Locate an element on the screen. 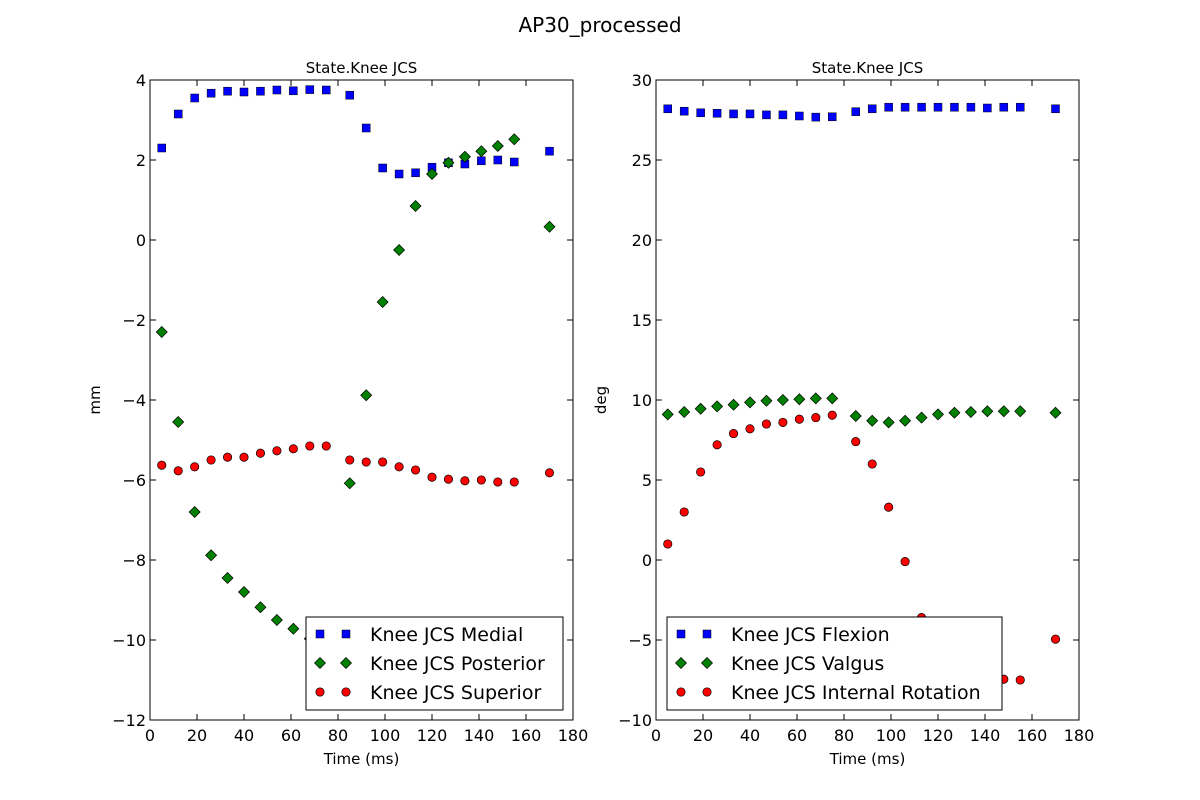 This screenshot has height=800, width=1200. legend-label: Knee JCS Medial is located at coordinates (446, 635).